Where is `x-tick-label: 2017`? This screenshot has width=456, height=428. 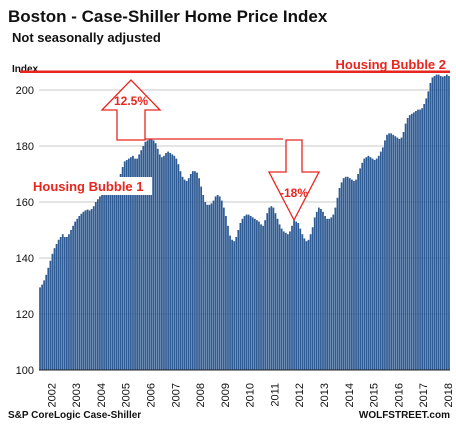 x-tick-label: 2017 is located at coordinates (424, 395).